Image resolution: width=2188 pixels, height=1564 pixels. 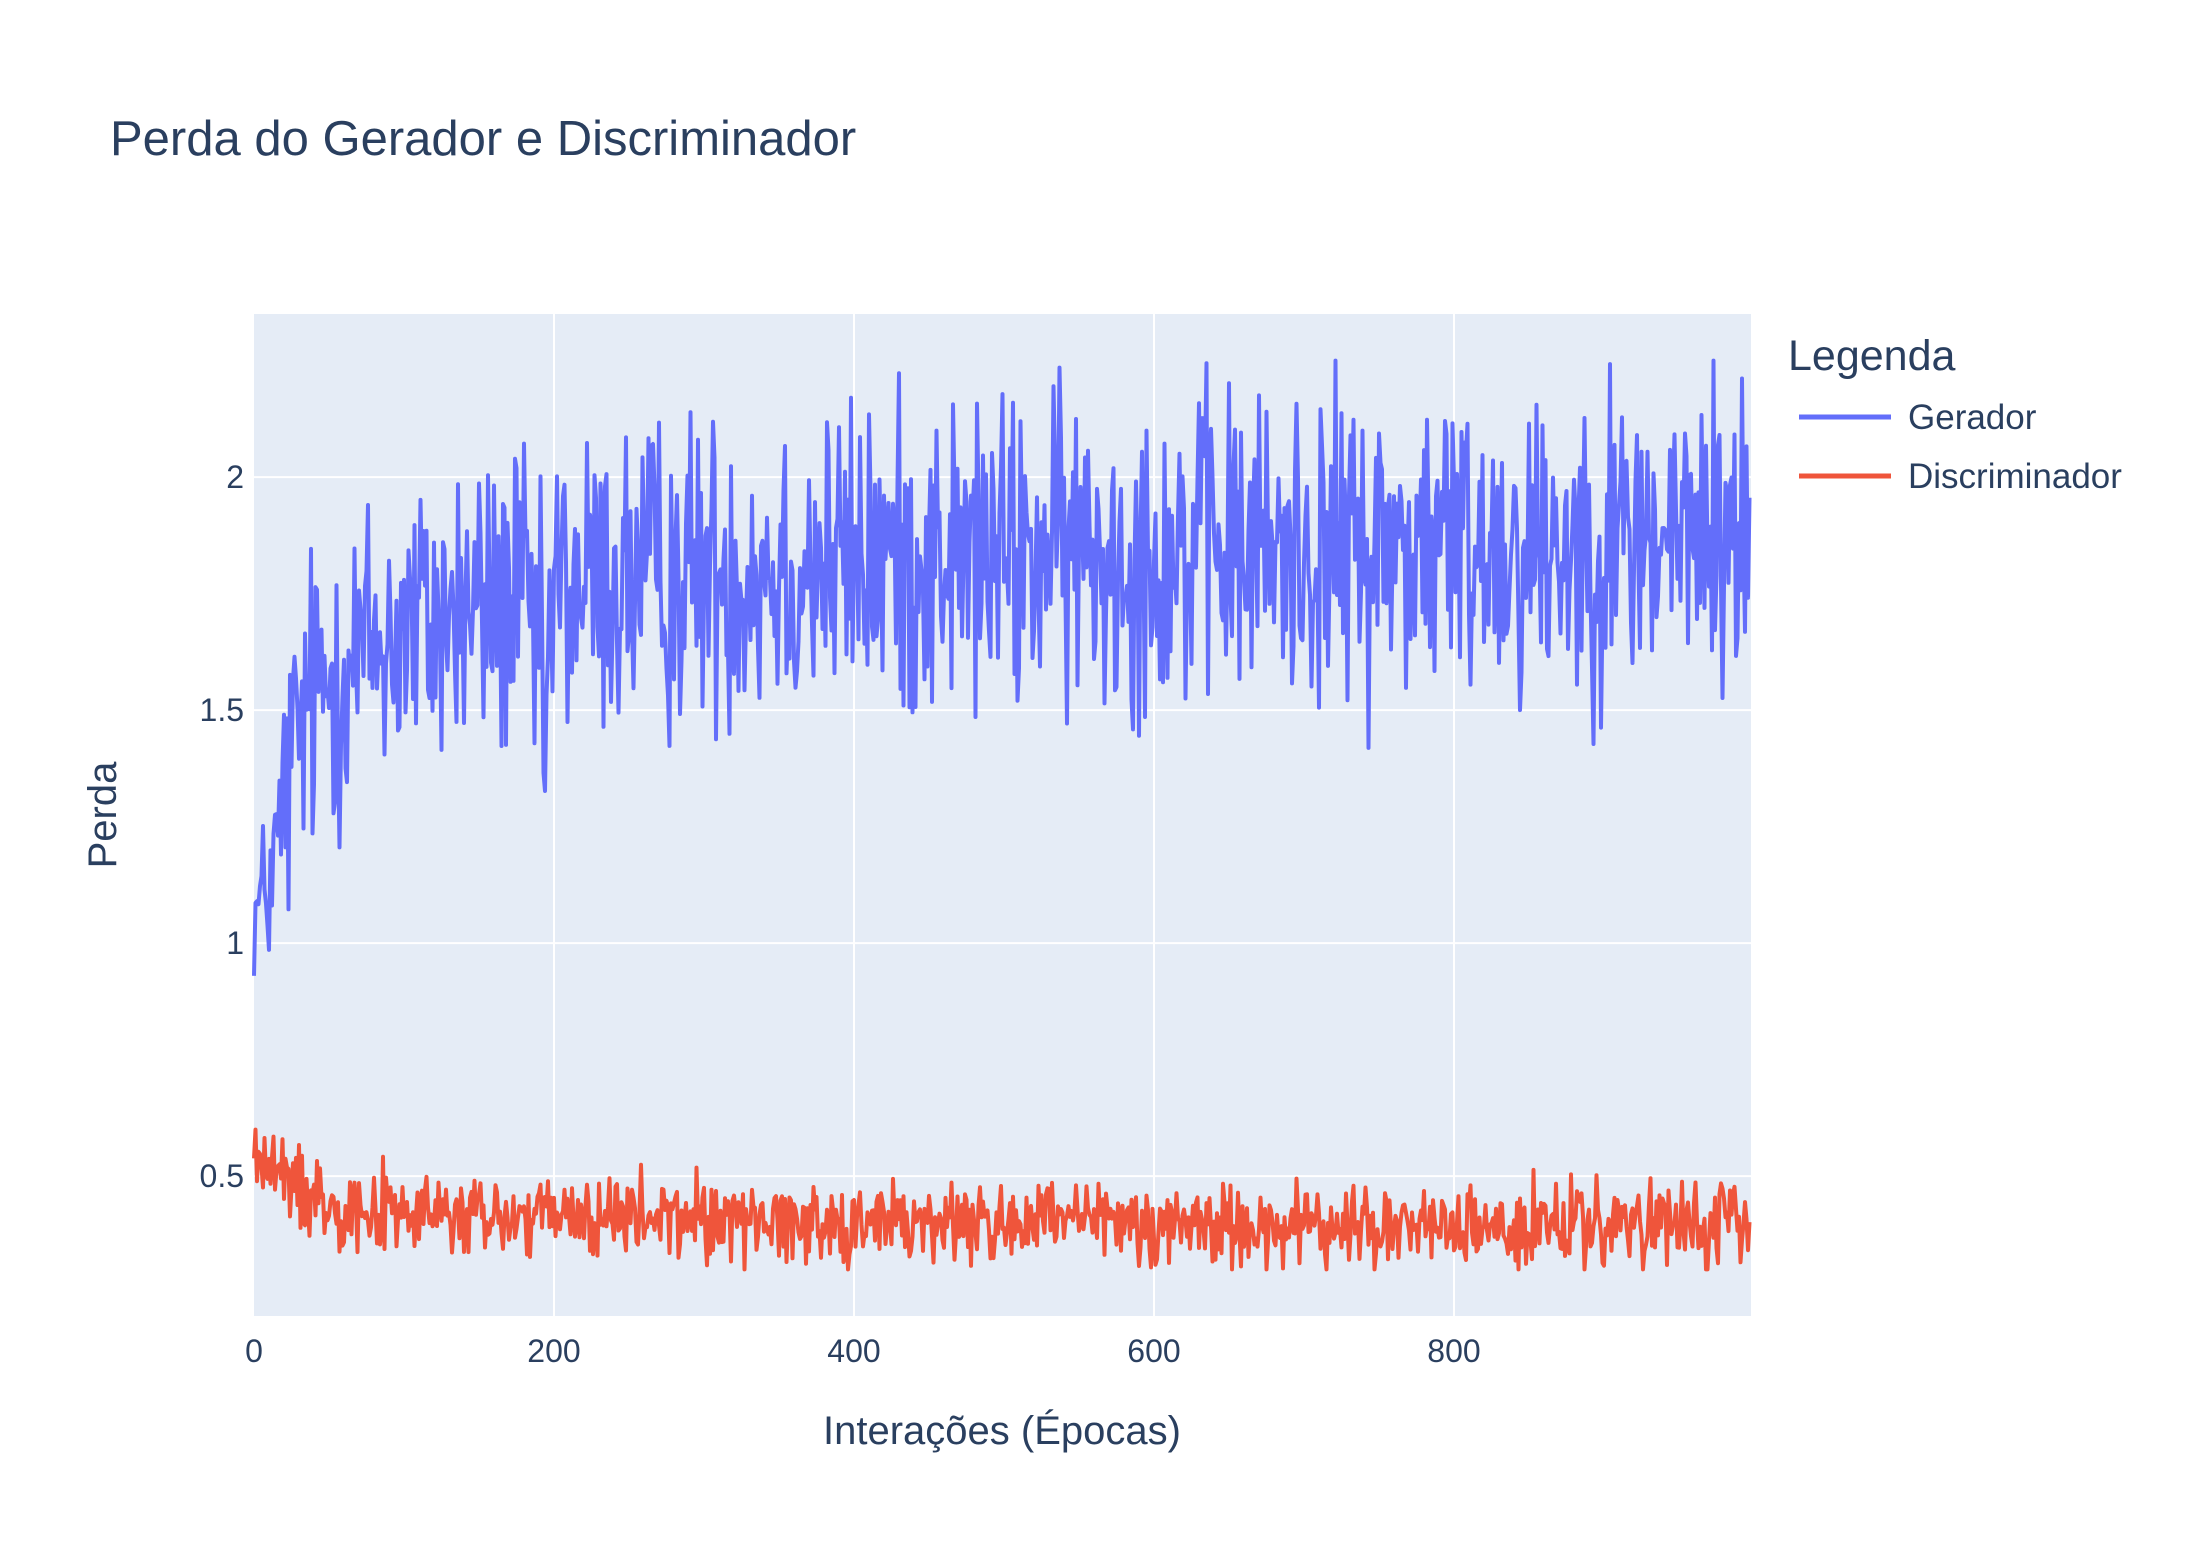 What do you see at coordinates (2015, 476) in the screenshot?
I see `legend-label: Discriminador` at bounding box center [2015, 476].